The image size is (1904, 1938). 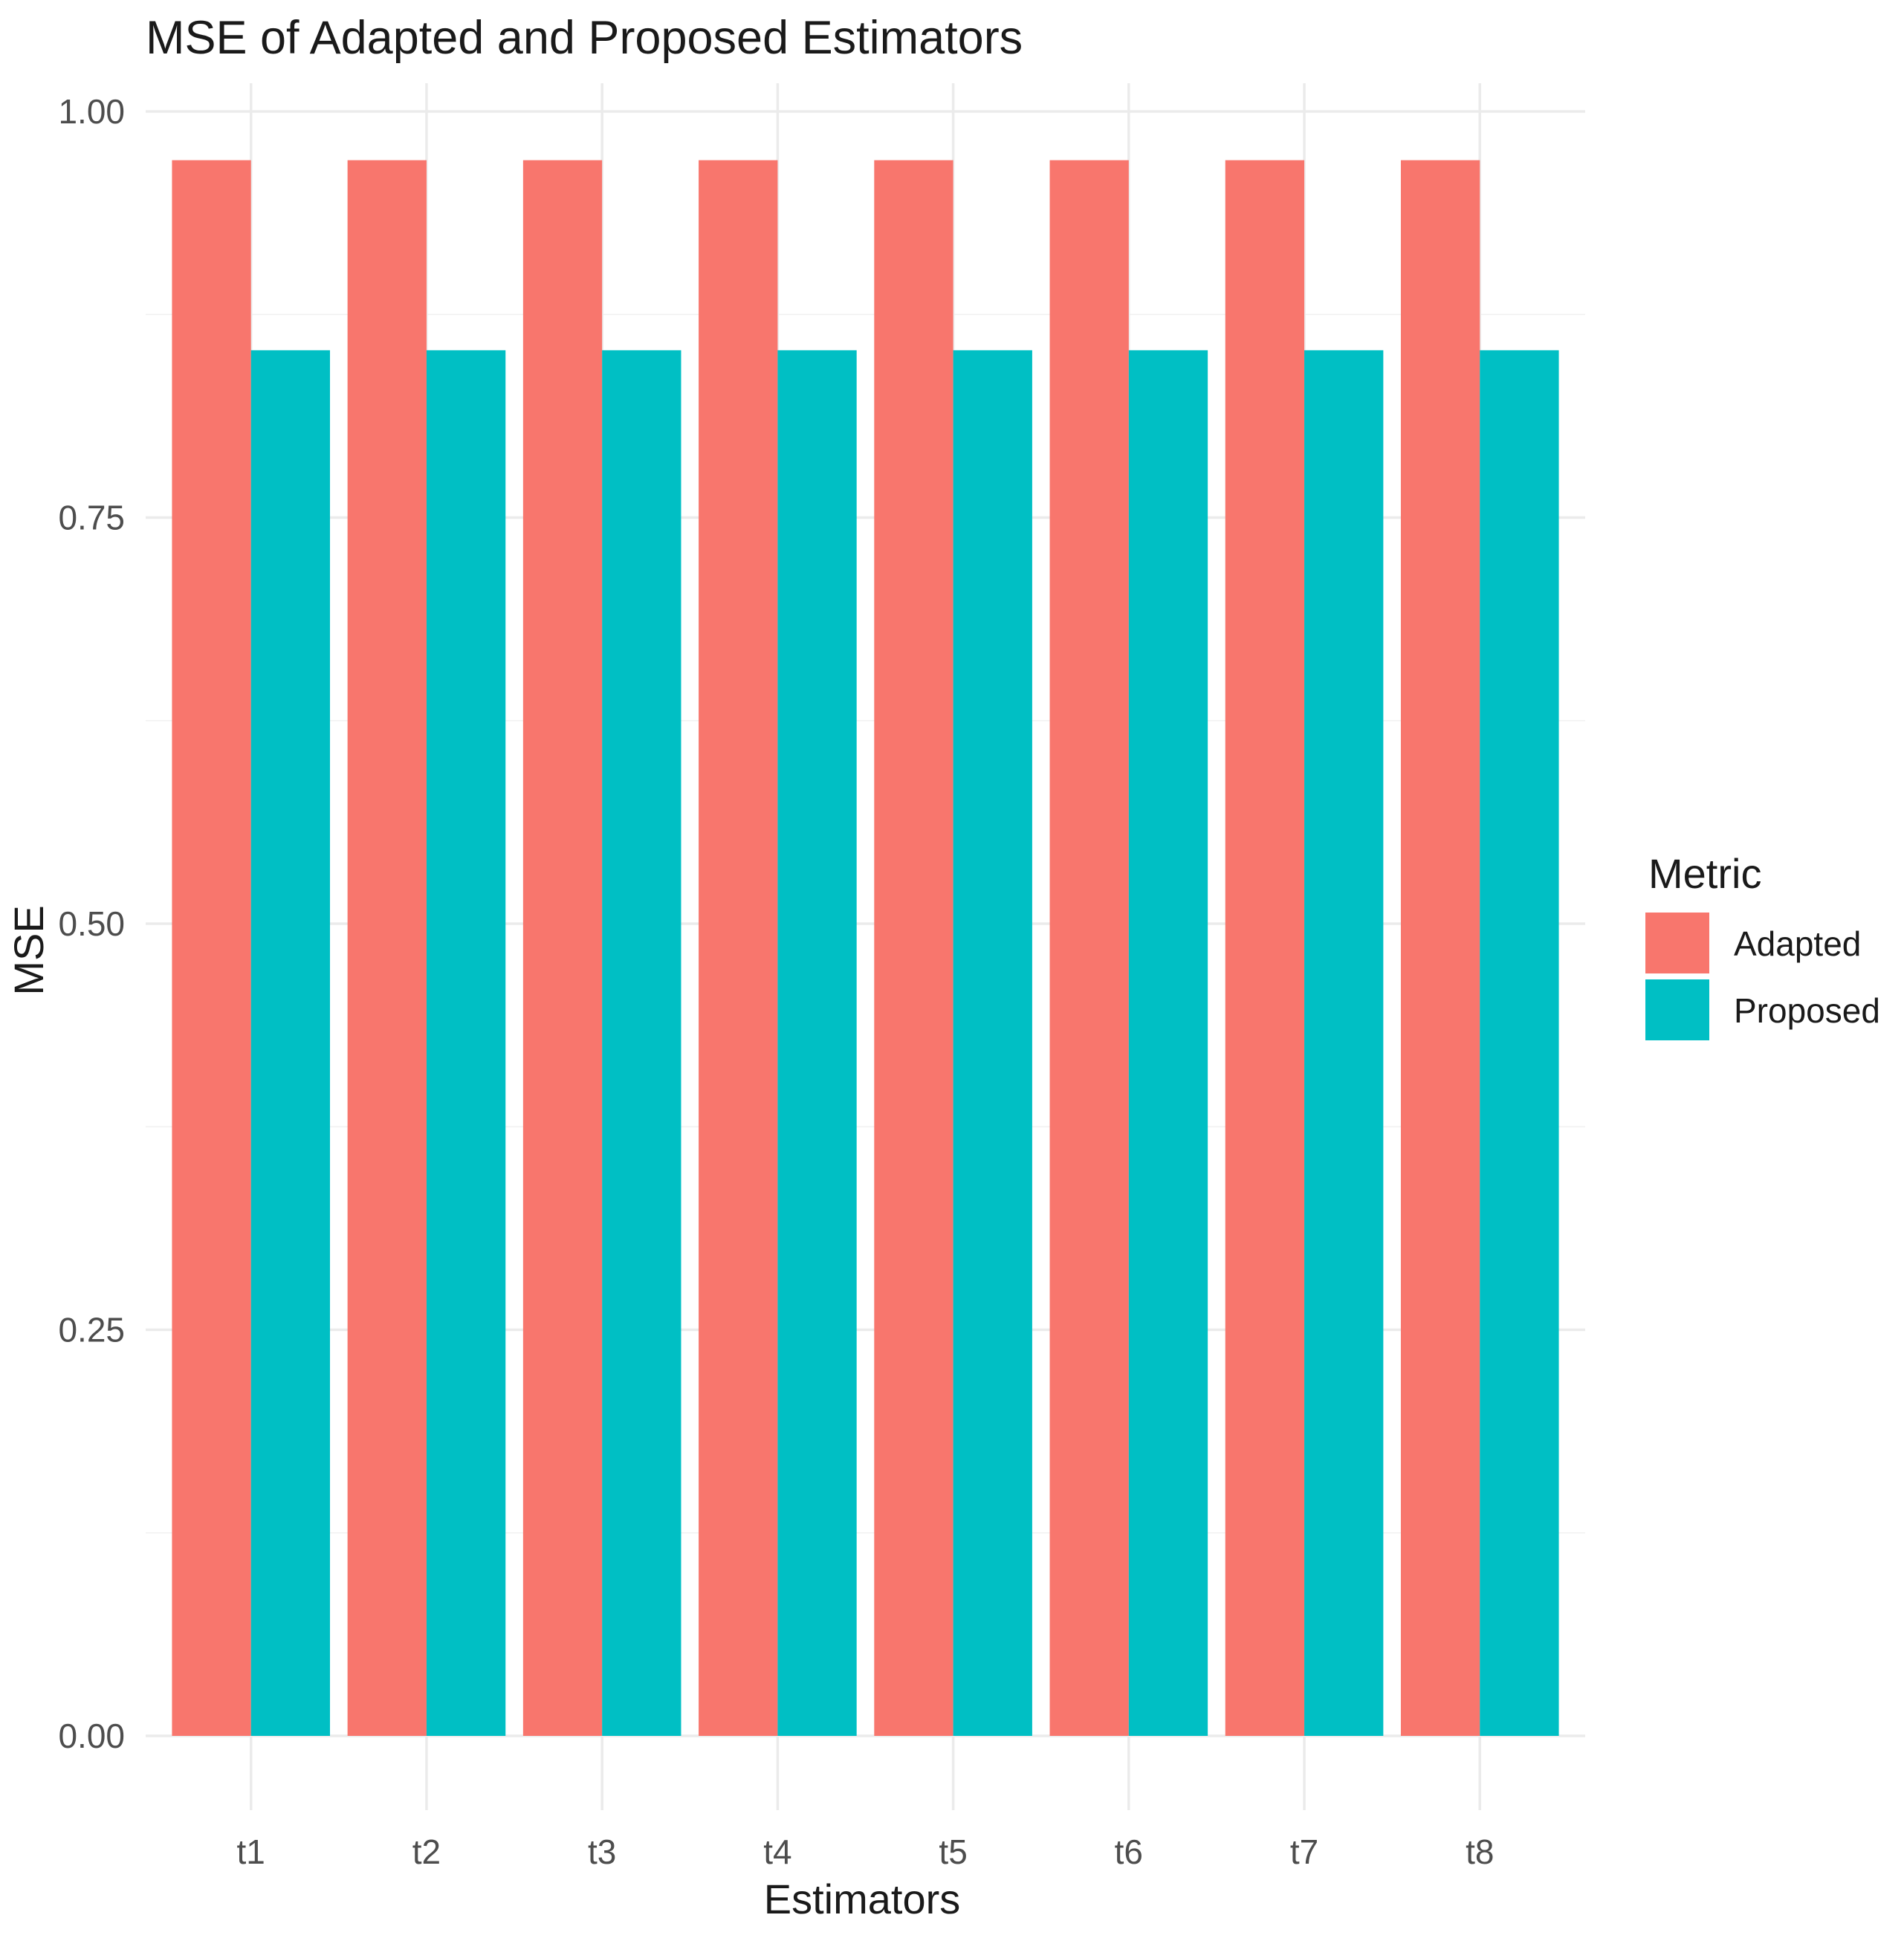 What do you see at coordinates (585, 38) in the screenshot?
I see `chart-title: MSE of Adapted and Proposed Estimators` at bounding box center [585, 38].